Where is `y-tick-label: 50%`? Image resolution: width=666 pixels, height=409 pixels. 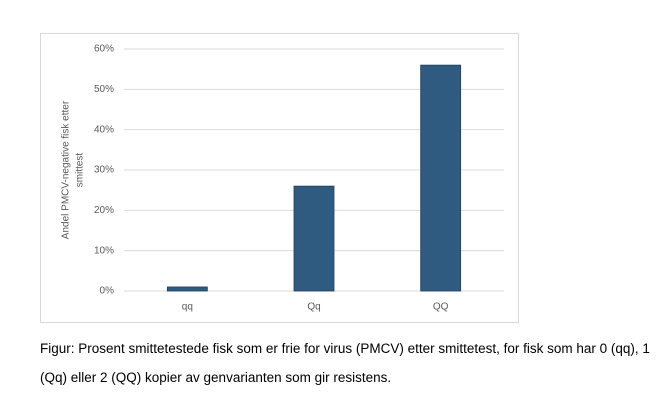 y-tick-label: 50% is located at coordinates (104, 89).